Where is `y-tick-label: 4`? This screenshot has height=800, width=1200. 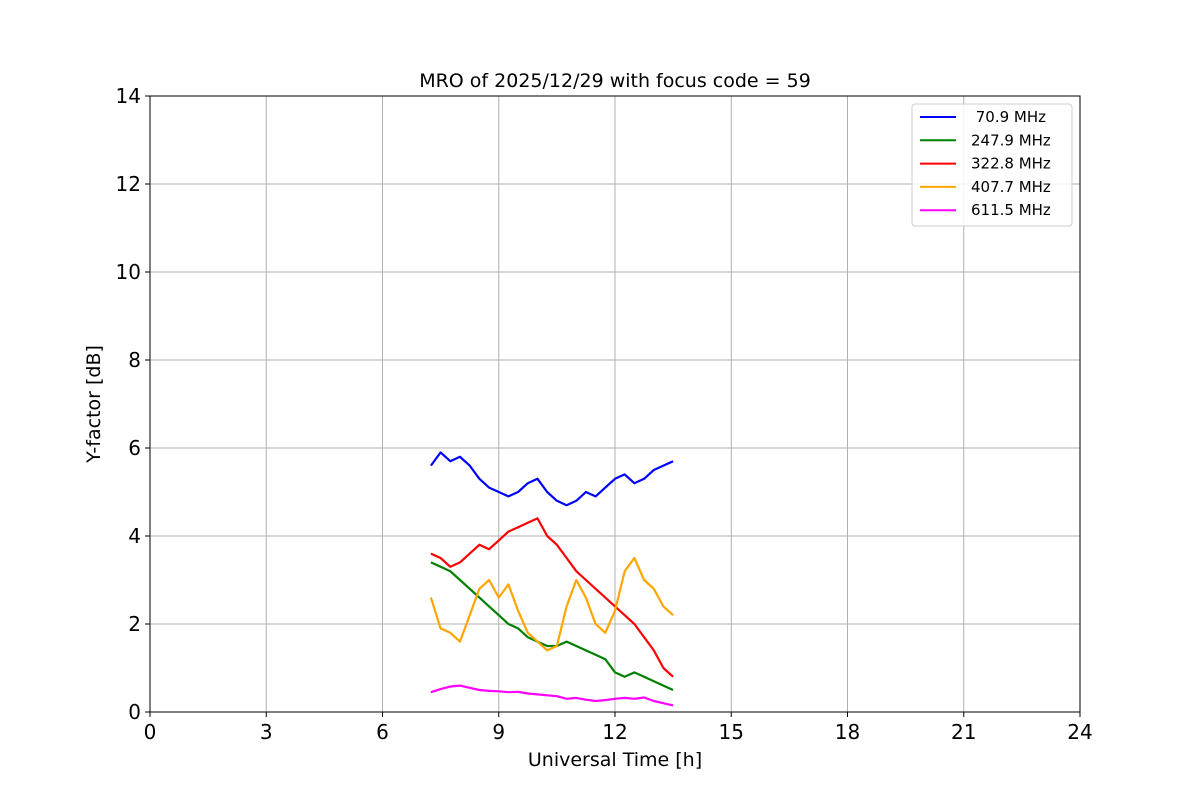 y-tick-label: 4 is located at coordinates (134, 536).